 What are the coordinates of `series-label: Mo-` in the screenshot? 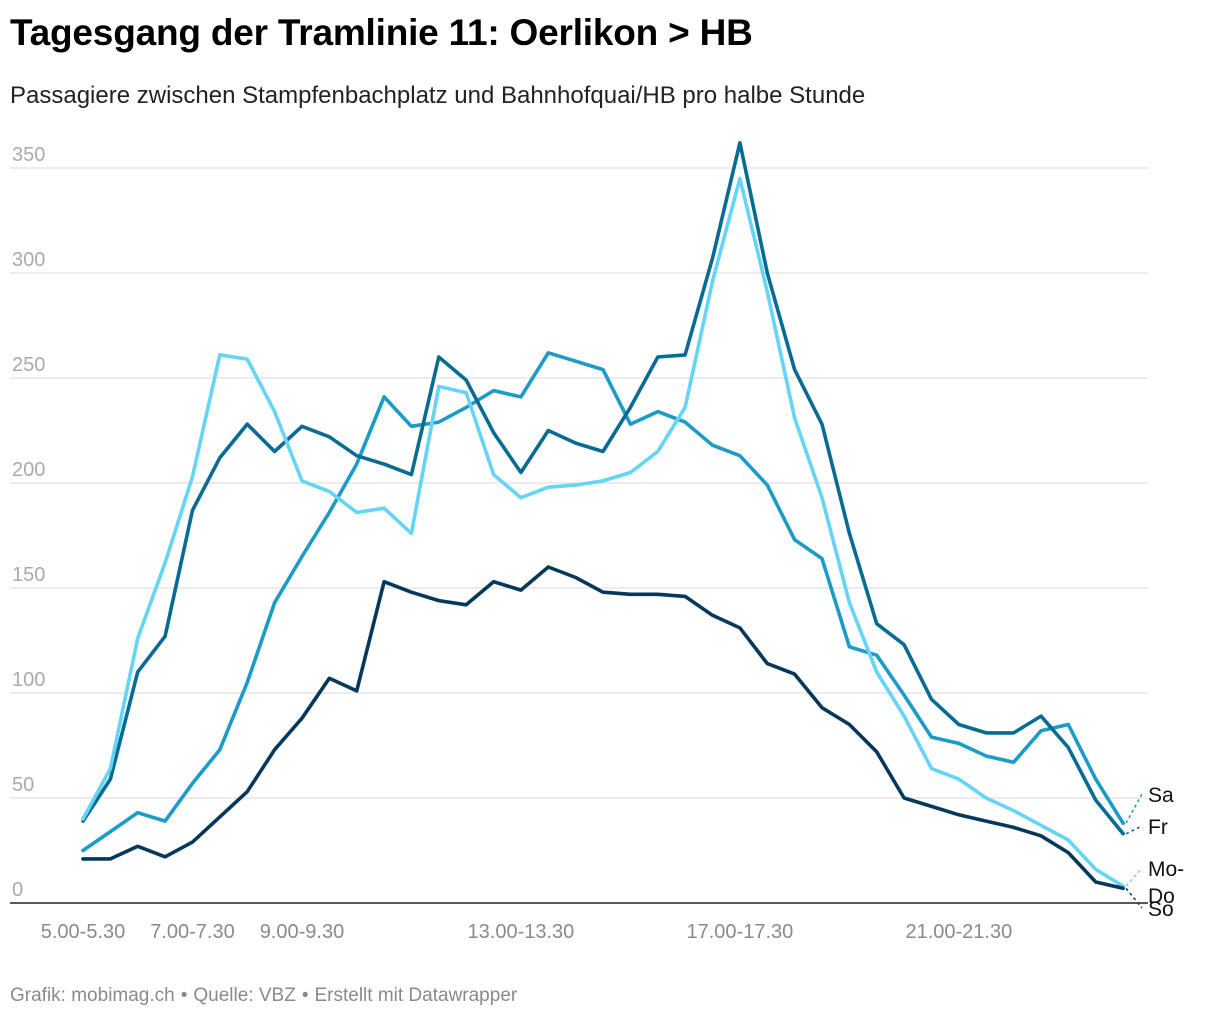 It's located at (1166, 869).